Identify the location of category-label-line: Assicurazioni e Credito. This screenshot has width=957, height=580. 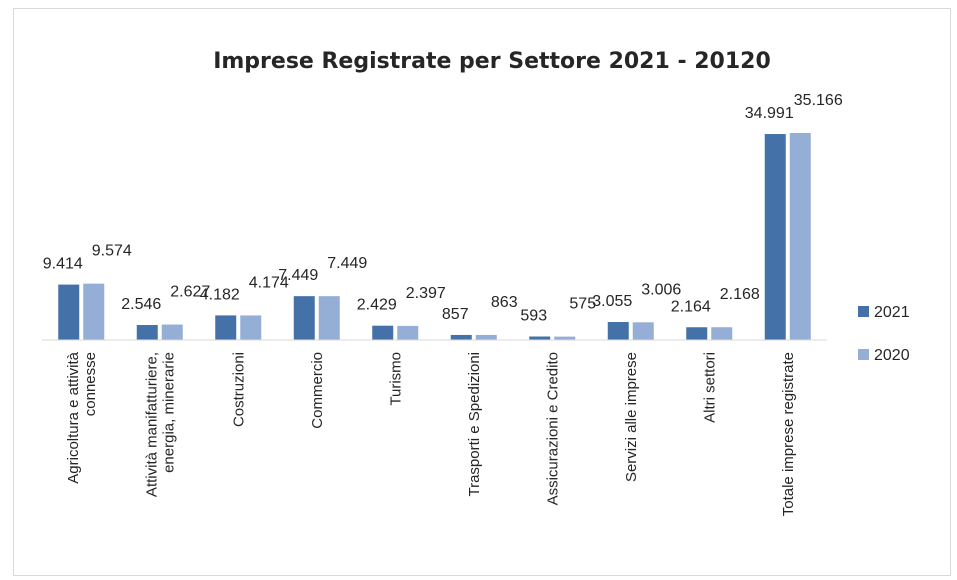
(552, 428).